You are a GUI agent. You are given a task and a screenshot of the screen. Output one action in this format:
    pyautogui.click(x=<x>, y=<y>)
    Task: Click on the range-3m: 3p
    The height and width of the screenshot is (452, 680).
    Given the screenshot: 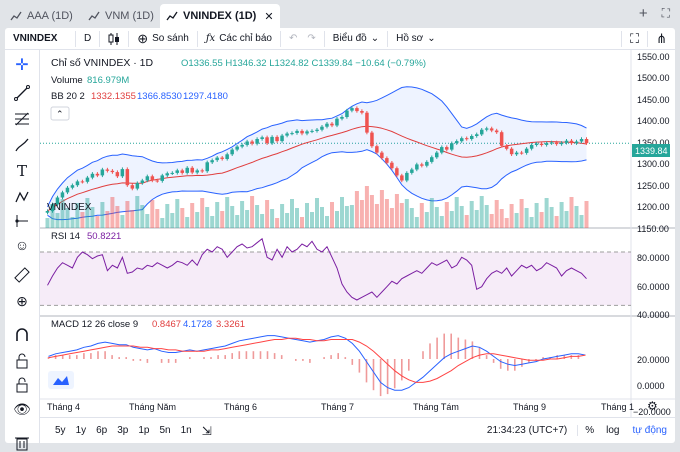 What is the action you would take?
    pyautogui.click(x=123, y=430)
    